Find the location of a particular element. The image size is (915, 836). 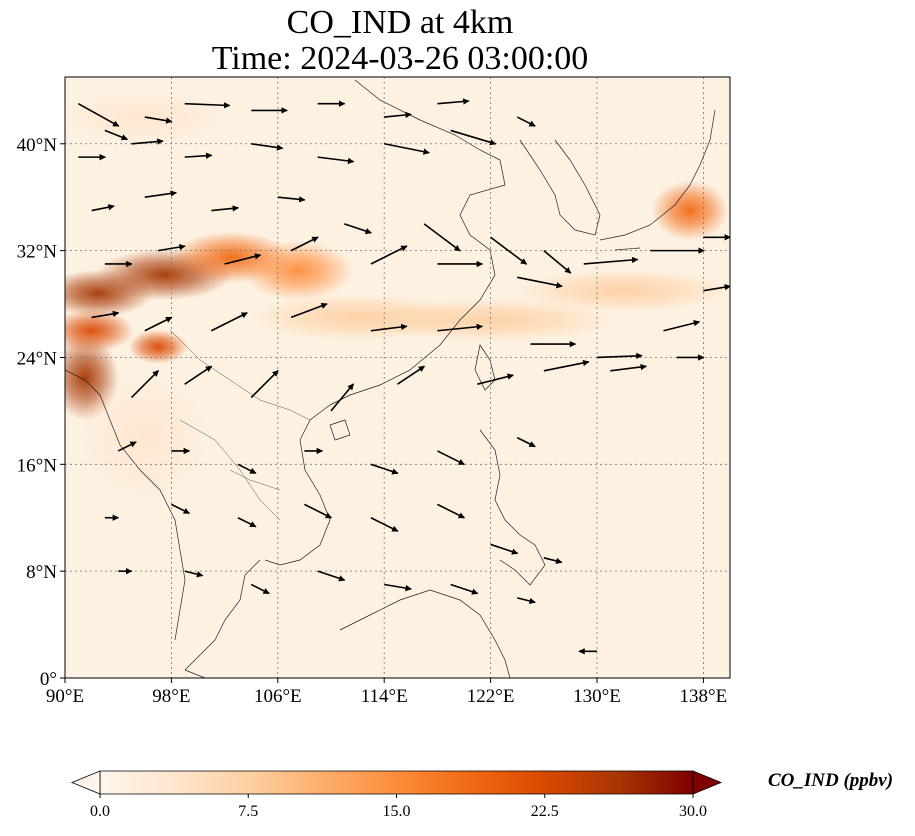

map-title: CO_IND at 4km is located at coordinates (400, 22).